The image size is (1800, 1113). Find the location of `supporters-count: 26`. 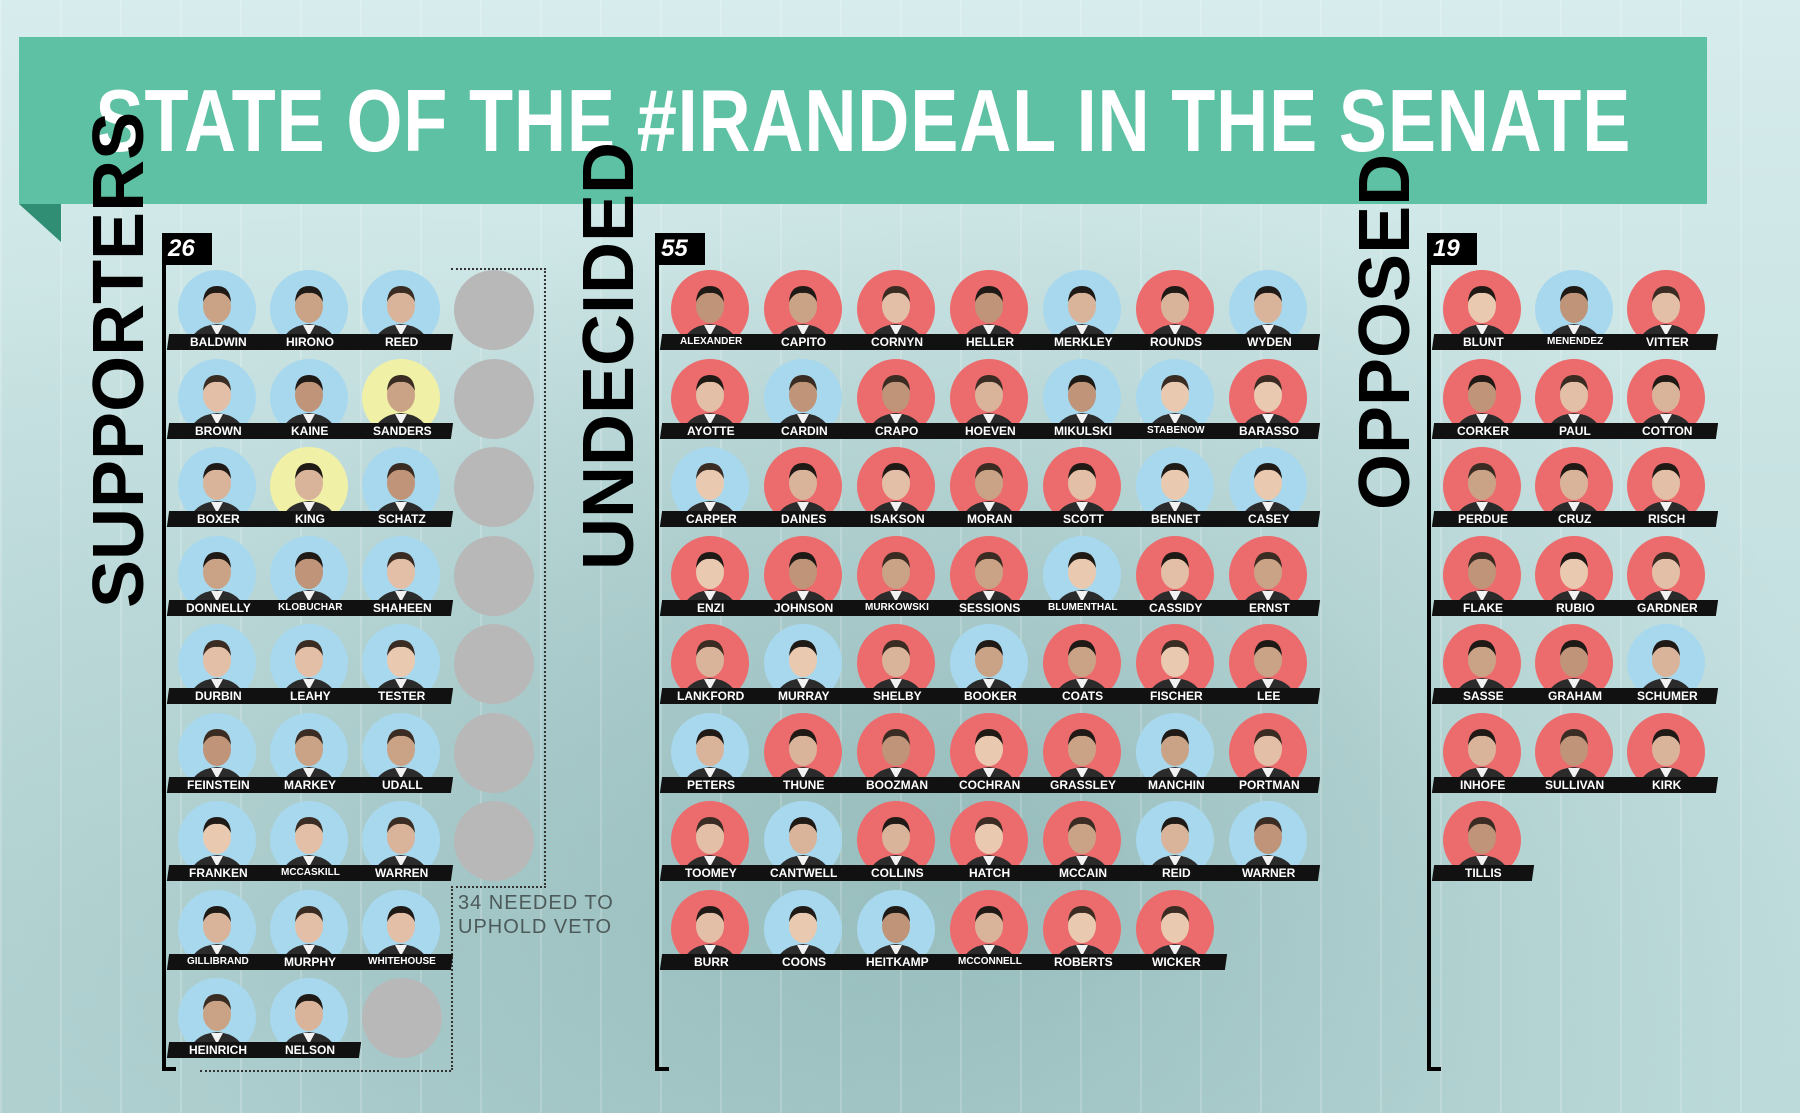

supporters-count: 26 is located at coordinates (187, 249).